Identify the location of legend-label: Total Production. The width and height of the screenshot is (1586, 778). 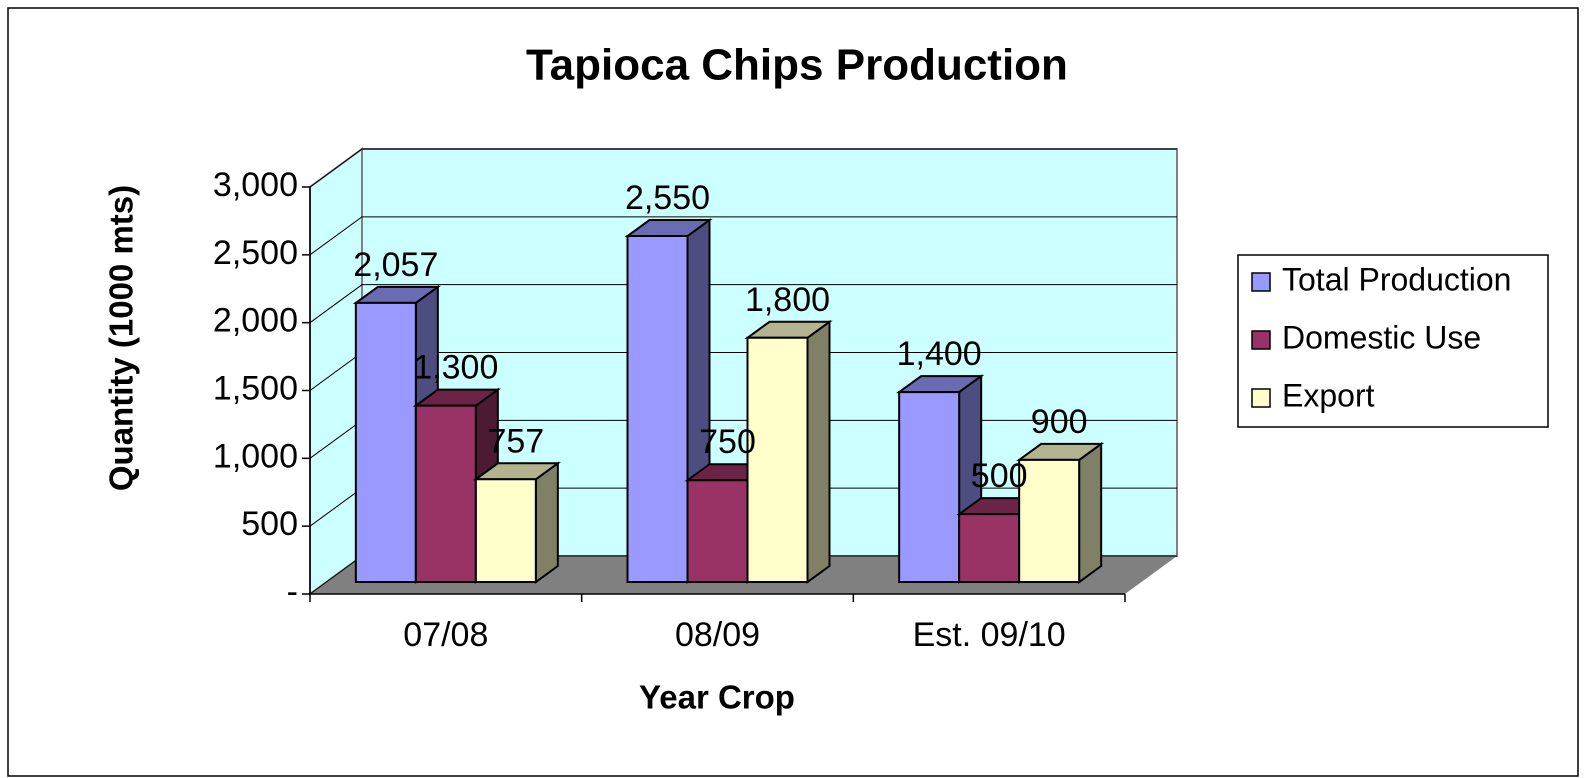
(1396, 279).